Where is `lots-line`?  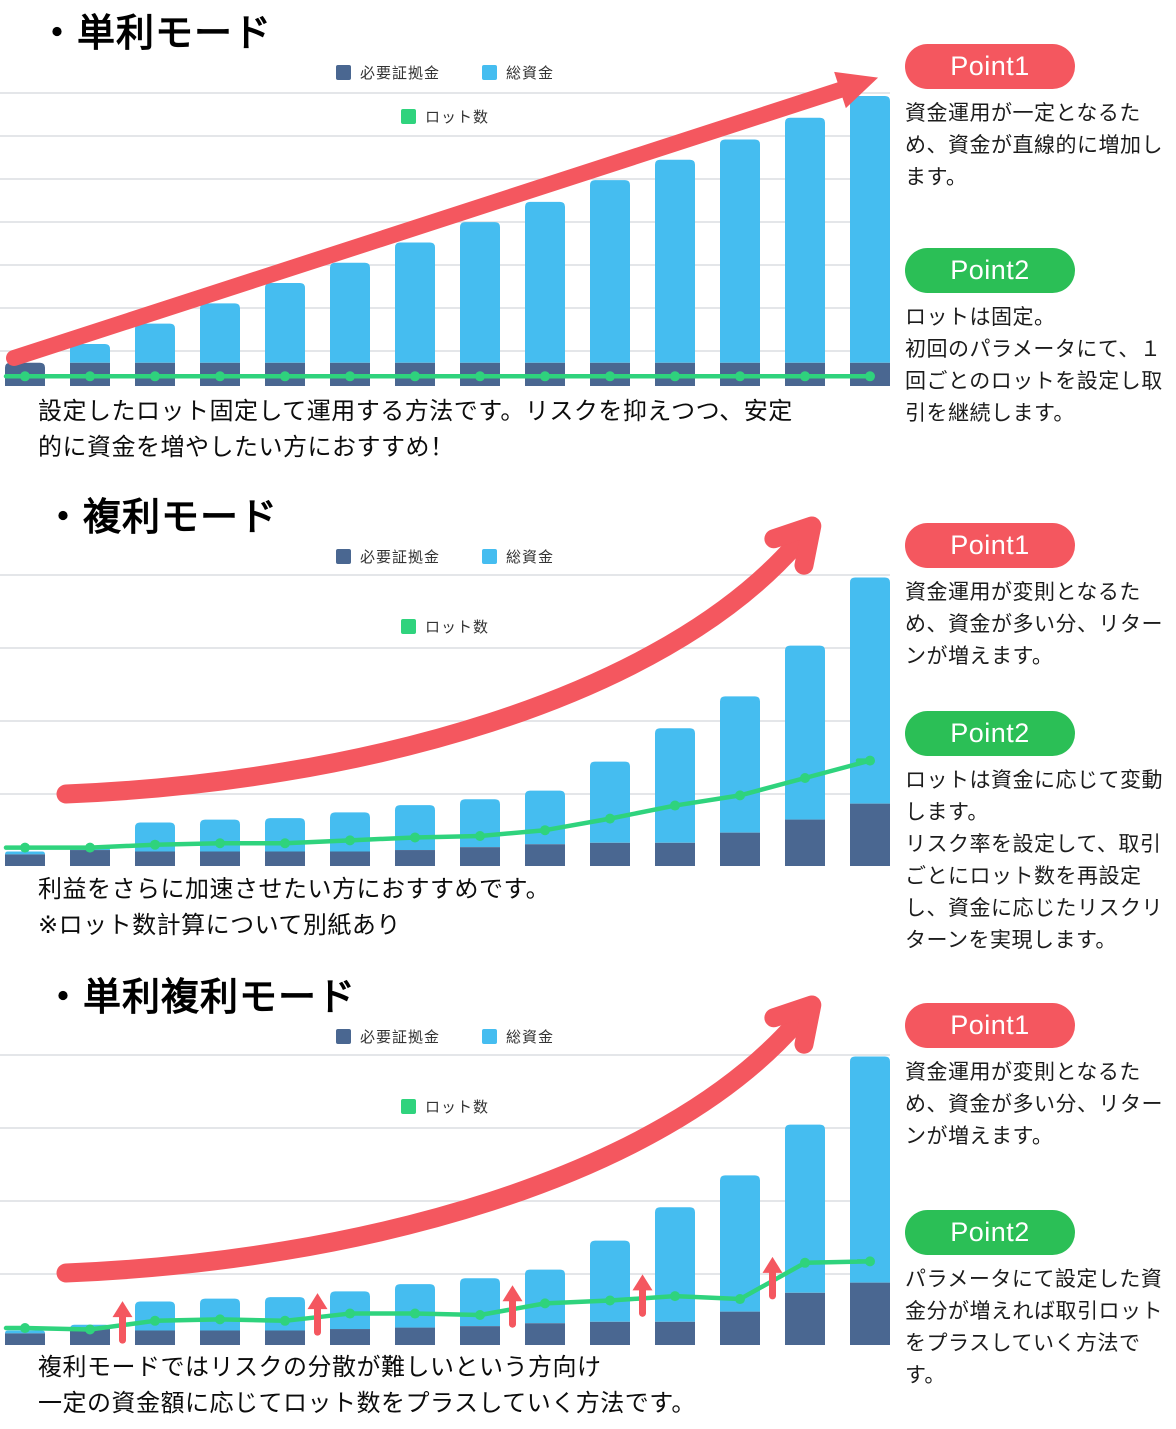 lots-line is located at coordinates (438, 804).